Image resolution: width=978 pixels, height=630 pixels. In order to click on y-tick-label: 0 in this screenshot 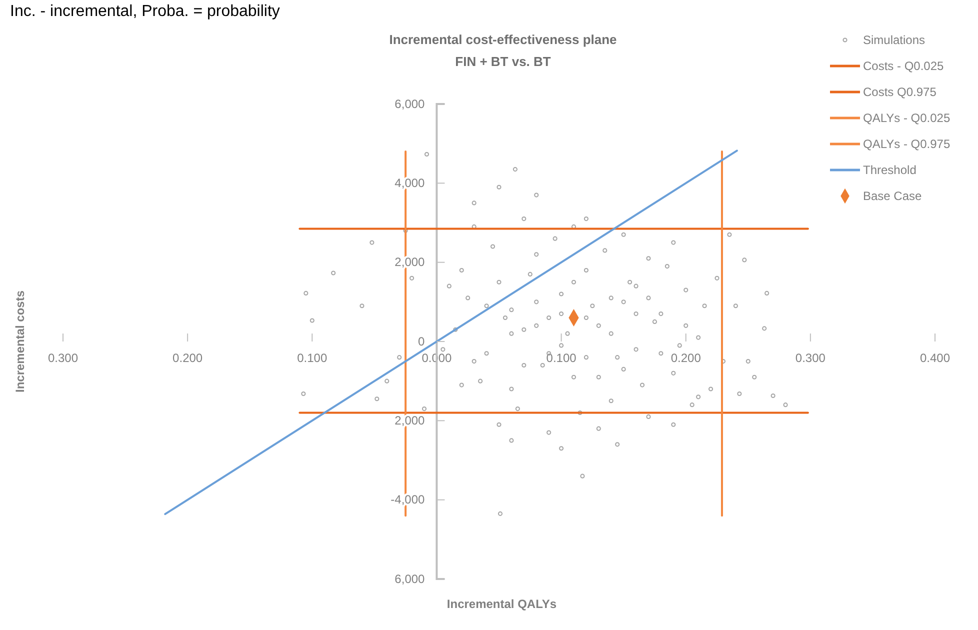, I will do `click(422, 341)`.